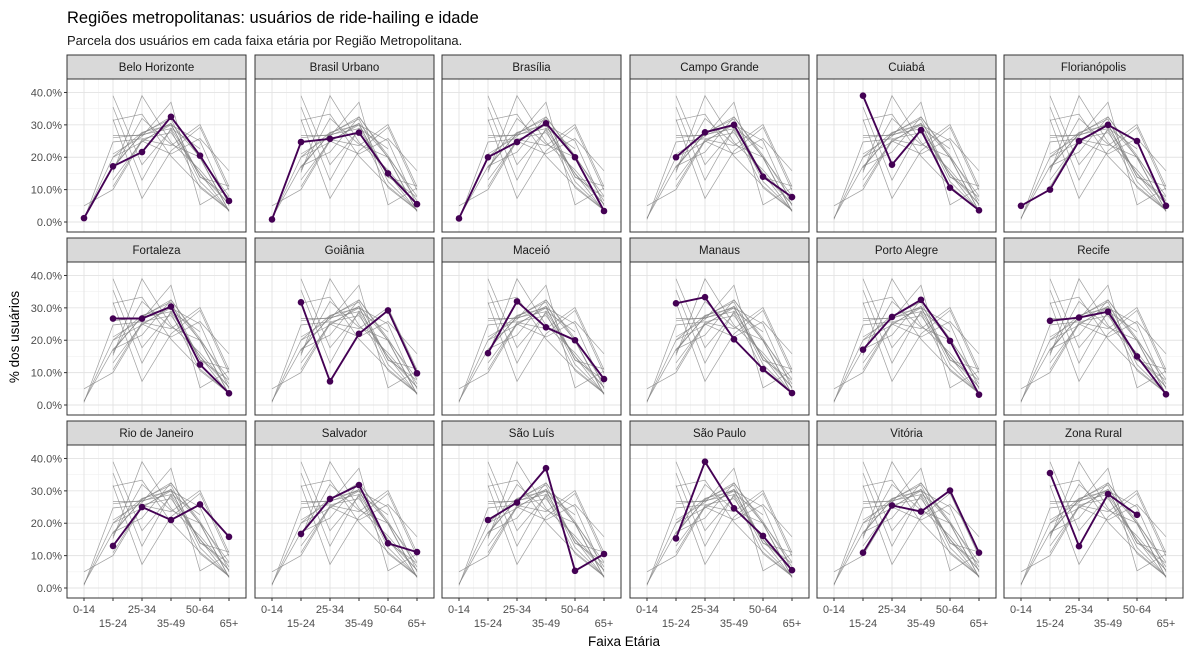  What do you see at coordinates (763, 610) in the screenshot?
I see `x-tick-label: 50-64` at bounding box center [763, 610].